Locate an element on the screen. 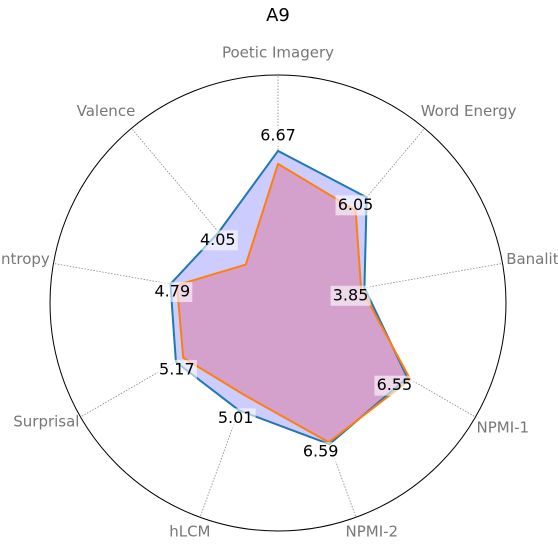  value-label: 6.59 is located at coordinates (321, 451).